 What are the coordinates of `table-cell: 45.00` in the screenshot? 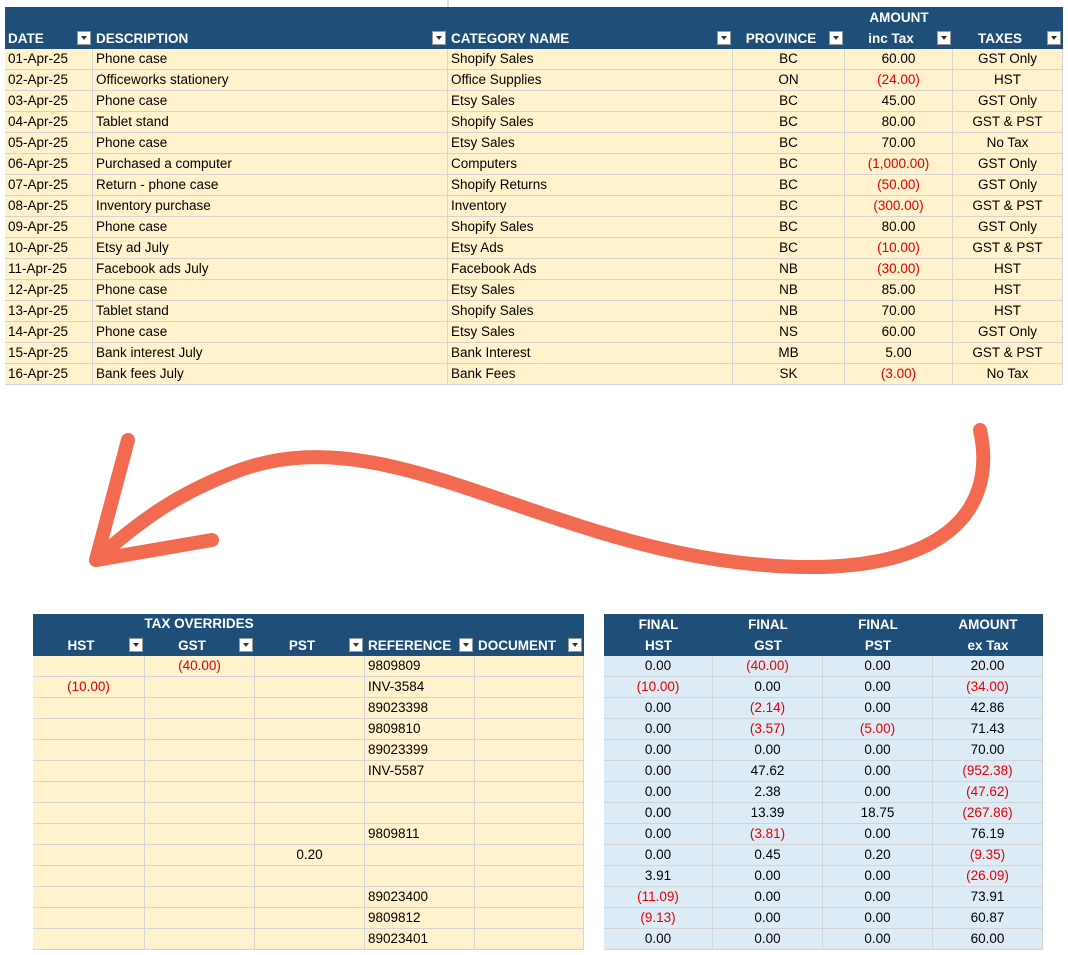 It's located at (899, 101).